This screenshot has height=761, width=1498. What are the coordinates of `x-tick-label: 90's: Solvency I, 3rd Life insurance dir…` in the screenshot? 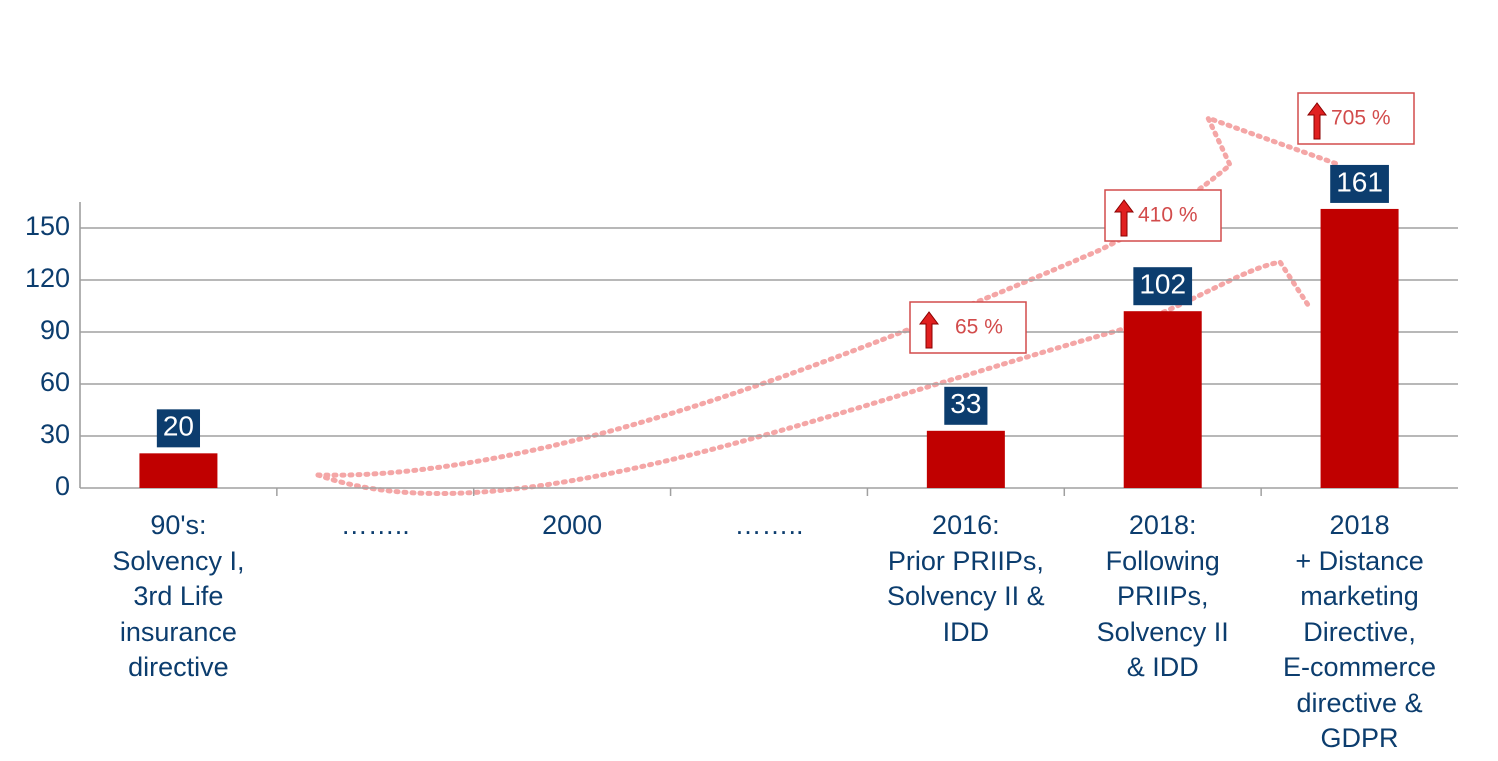 It's located at (178, 596).